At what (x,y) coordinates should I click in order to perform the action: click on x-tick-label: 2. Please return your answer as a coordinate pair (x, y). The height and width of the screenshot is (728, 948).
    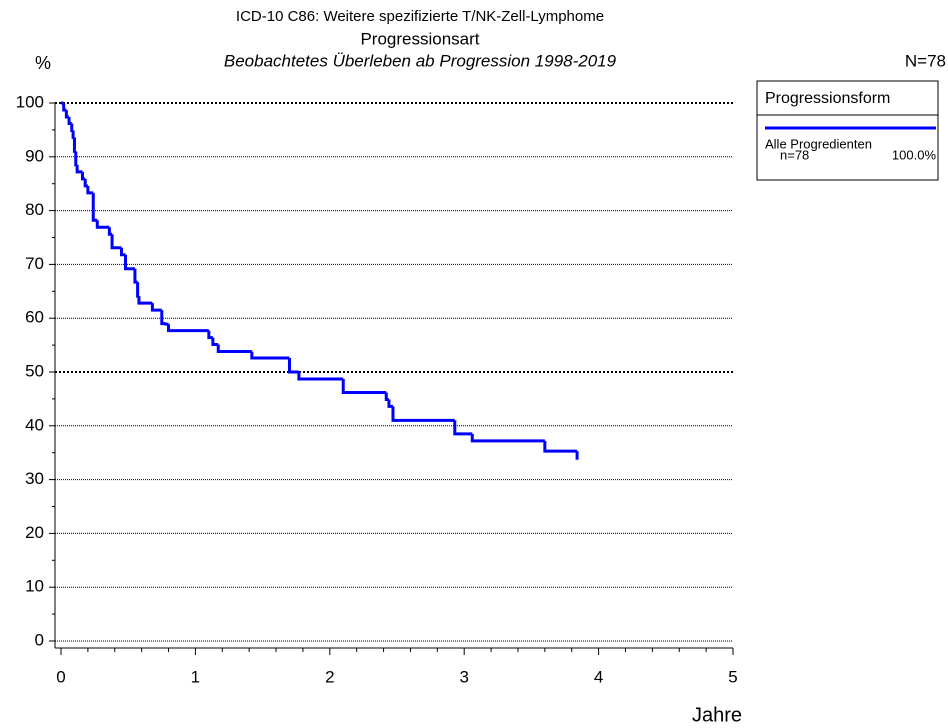
    Looking at the image, I should click on (329, 676).